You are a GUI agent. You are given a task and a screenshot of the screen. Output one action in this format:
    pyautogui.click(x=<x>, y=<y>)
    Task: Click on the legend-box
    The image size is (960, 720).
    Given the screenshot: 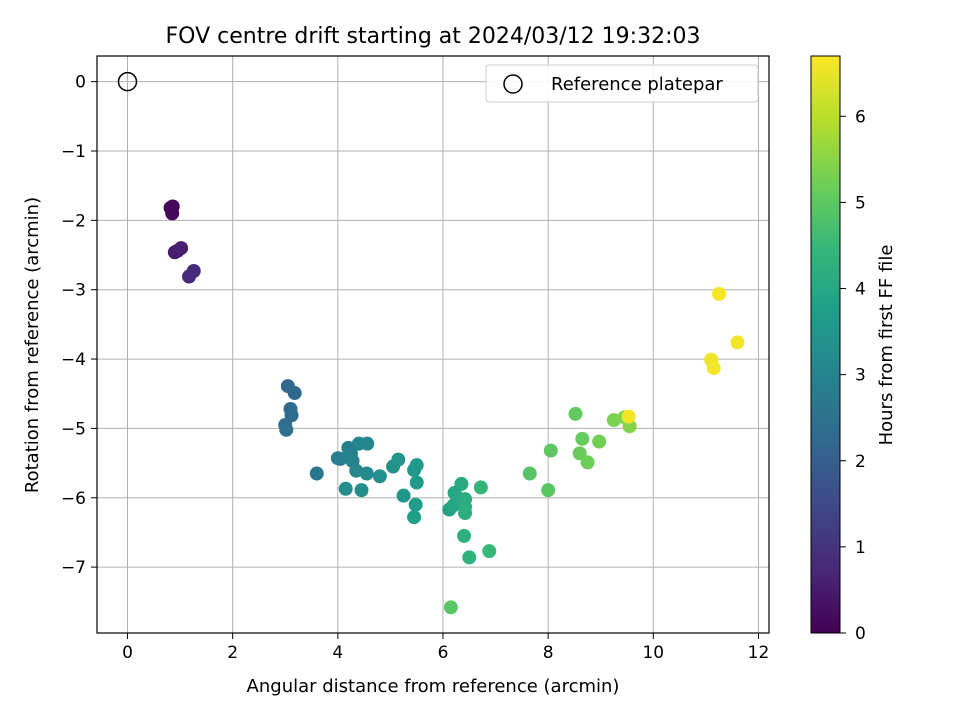 What is the action you would take?
    pyautogui.click(x=622, y=83)
    